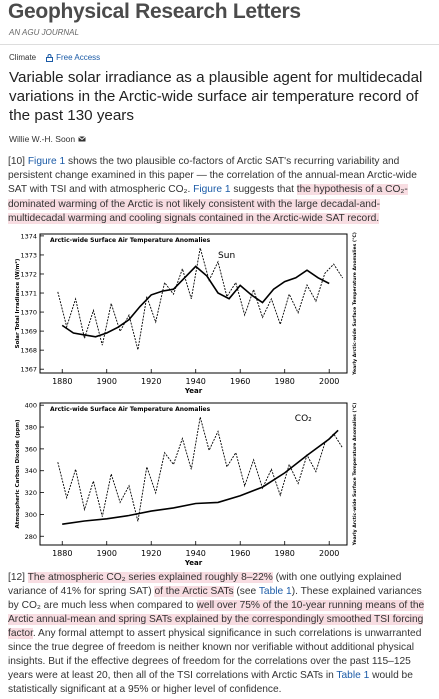 This screenshot has height=699, width=439. I want to click on divider, so click(219, 44).